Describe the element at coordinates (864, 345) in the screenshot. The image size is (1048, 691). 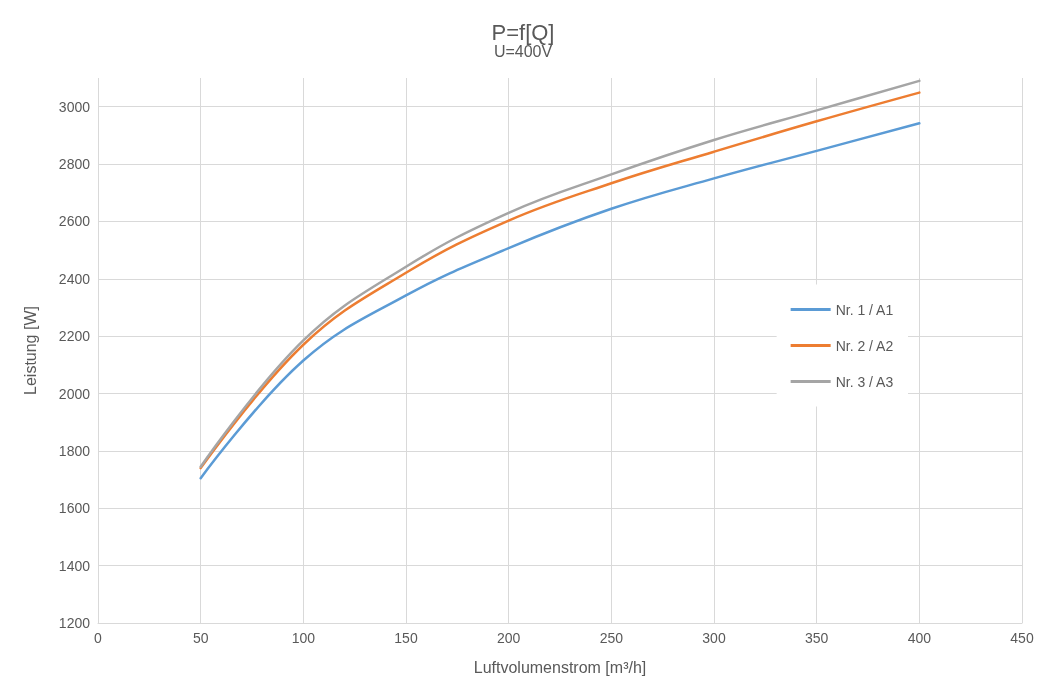
I see `legend-label: Nr. 2 / A2` at that location.